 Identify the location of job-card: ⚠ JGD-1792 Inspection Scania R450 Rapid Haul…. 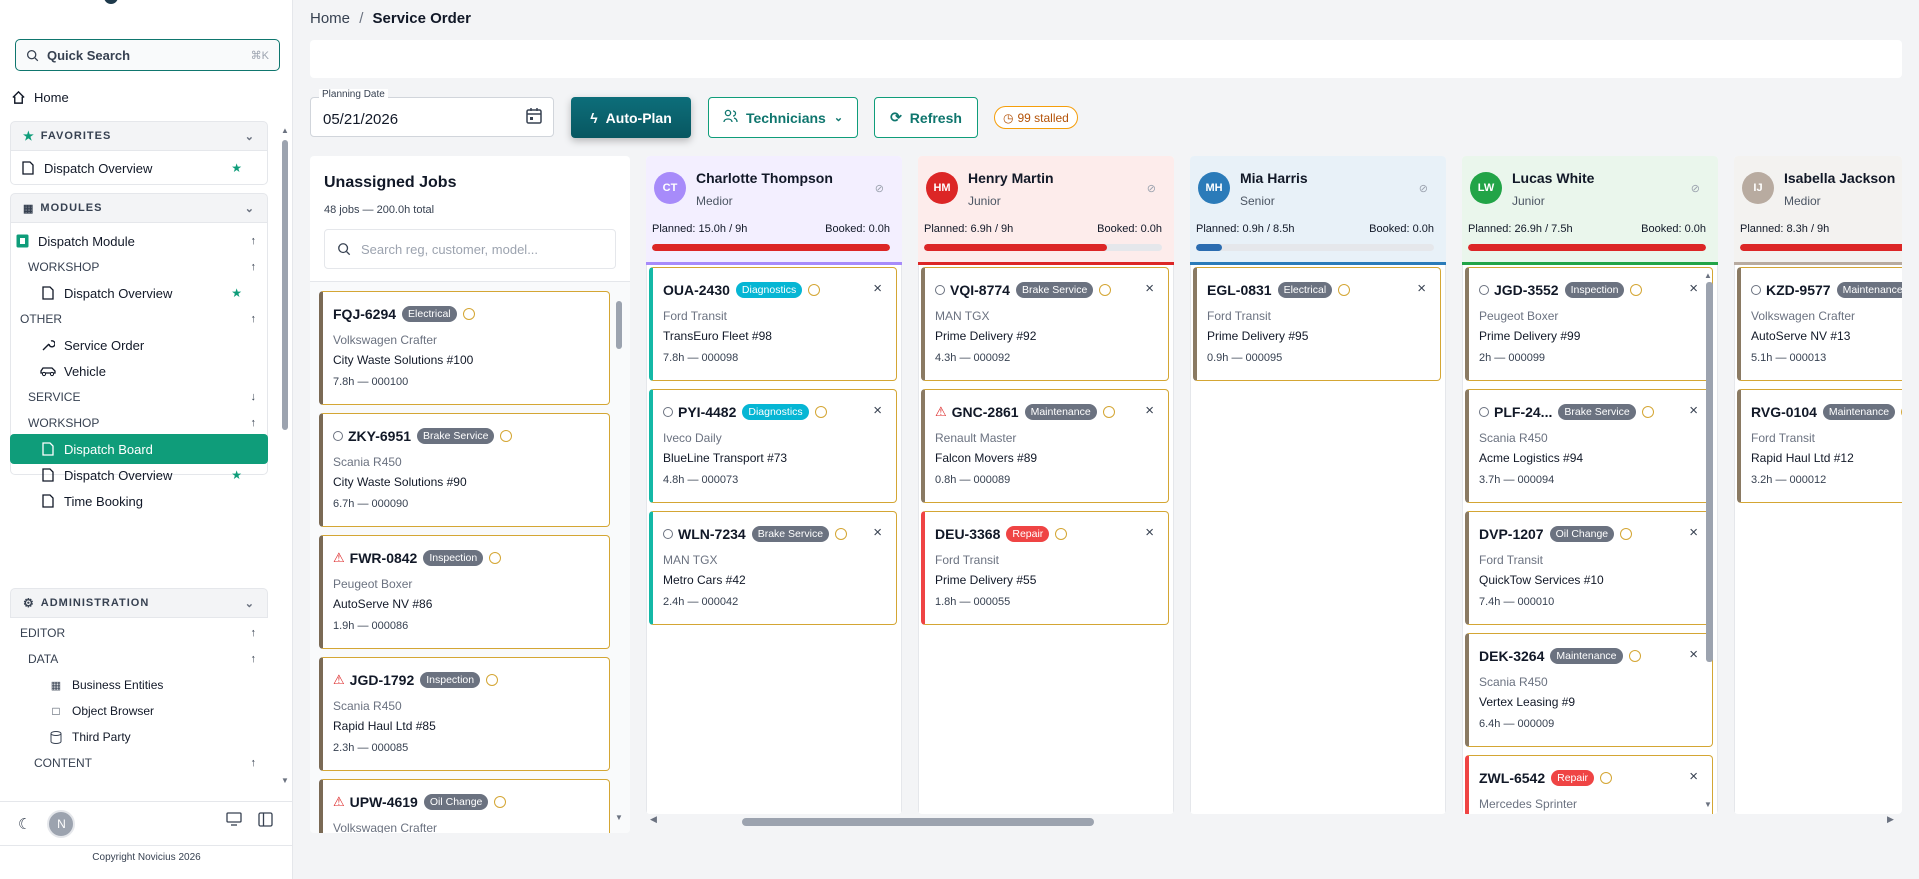
(464, 714).